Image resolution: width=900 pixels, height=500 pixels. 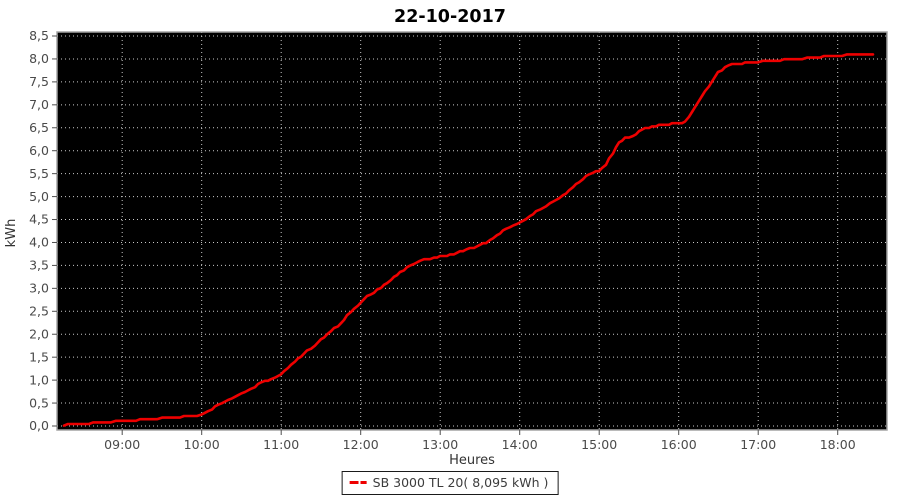 What do you see at coordinates (838, 444) in the screenshot?
I see `x-tick-label: 18:00` at bounding box center [838, 444].